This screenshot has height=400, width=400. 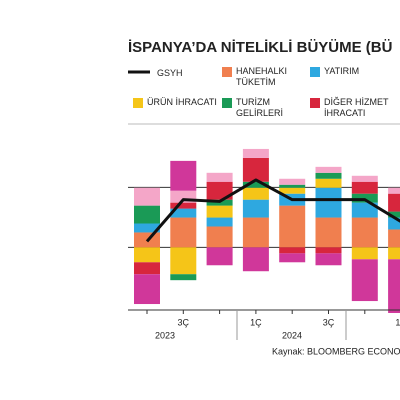 I want to click on year-label: 2024, so click(x=292, y=335).